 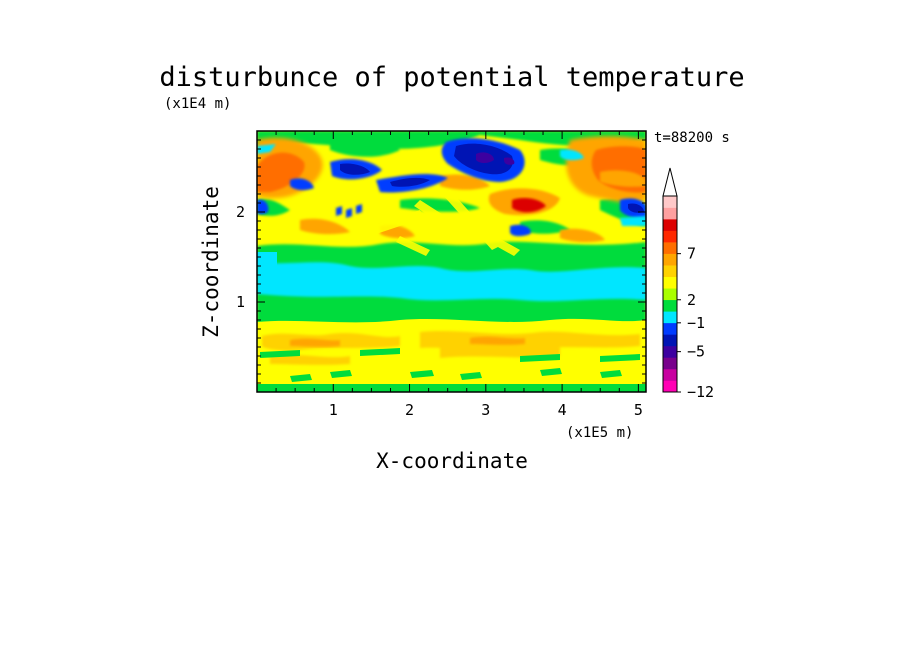 I want to click on x-unit-label: (x1E5 m), so click(x=599, y=433).